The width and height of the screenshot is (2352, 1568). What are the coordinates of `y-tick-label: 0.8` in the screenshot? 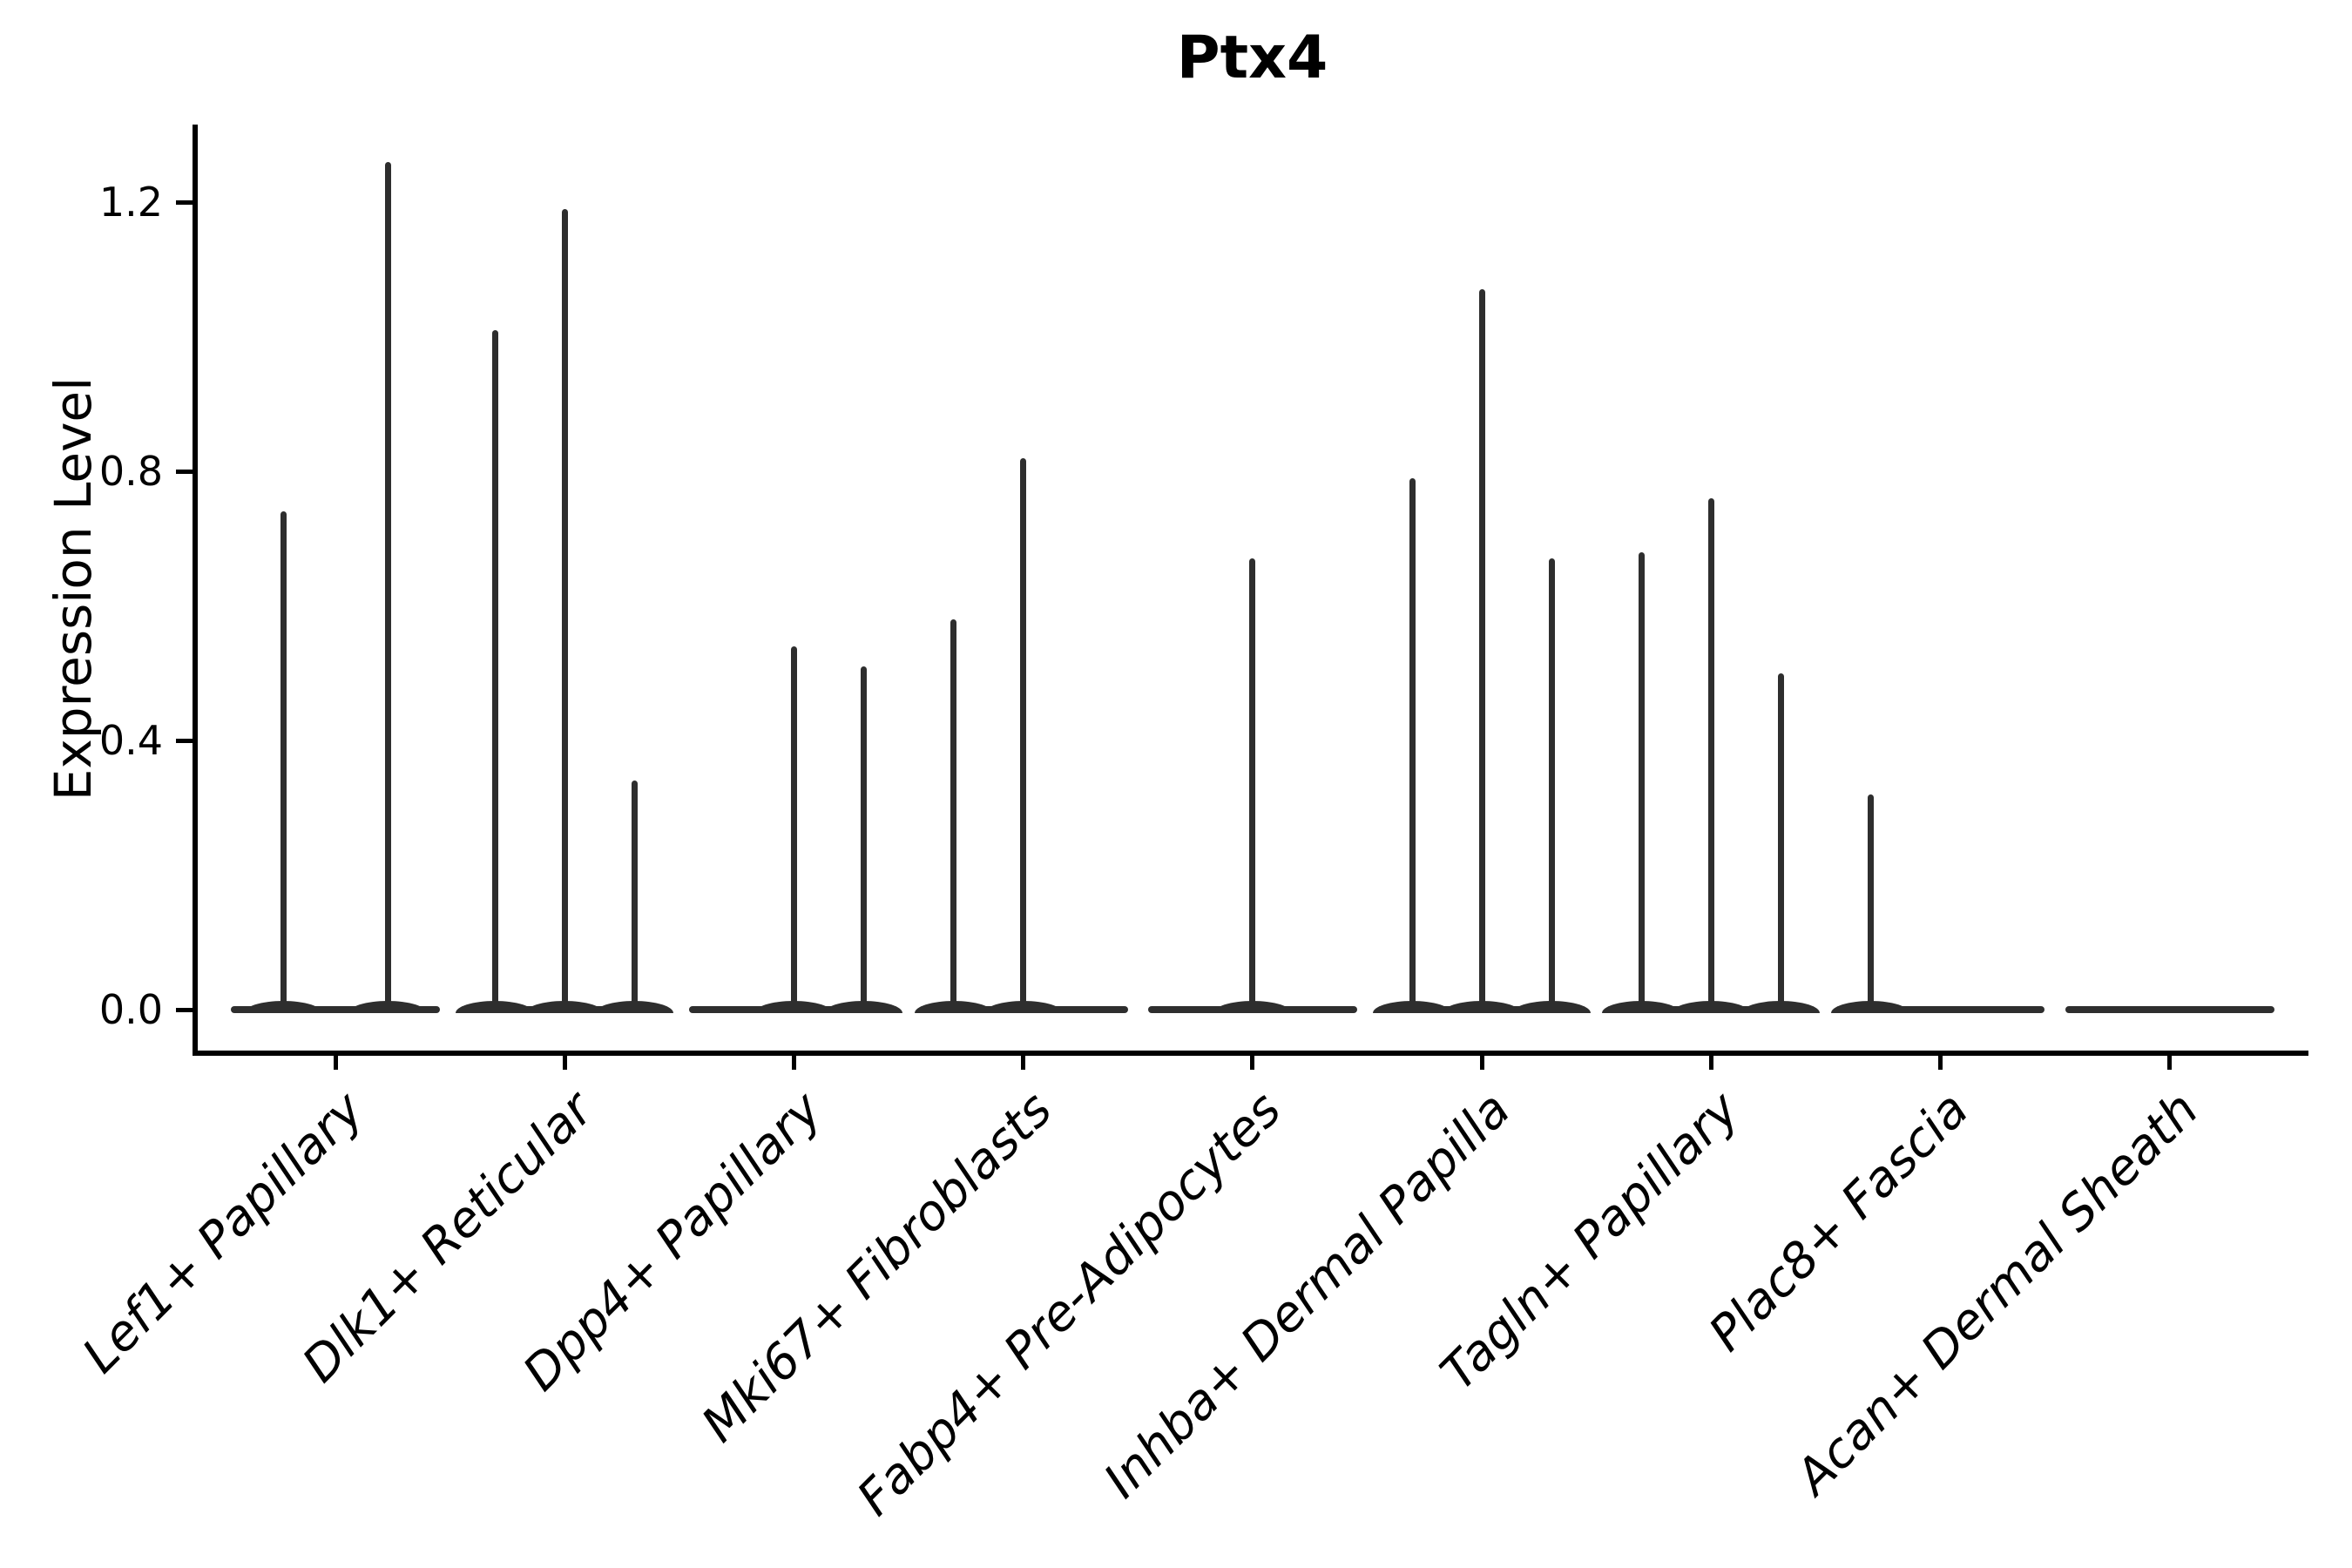 It's located at (130, 471).